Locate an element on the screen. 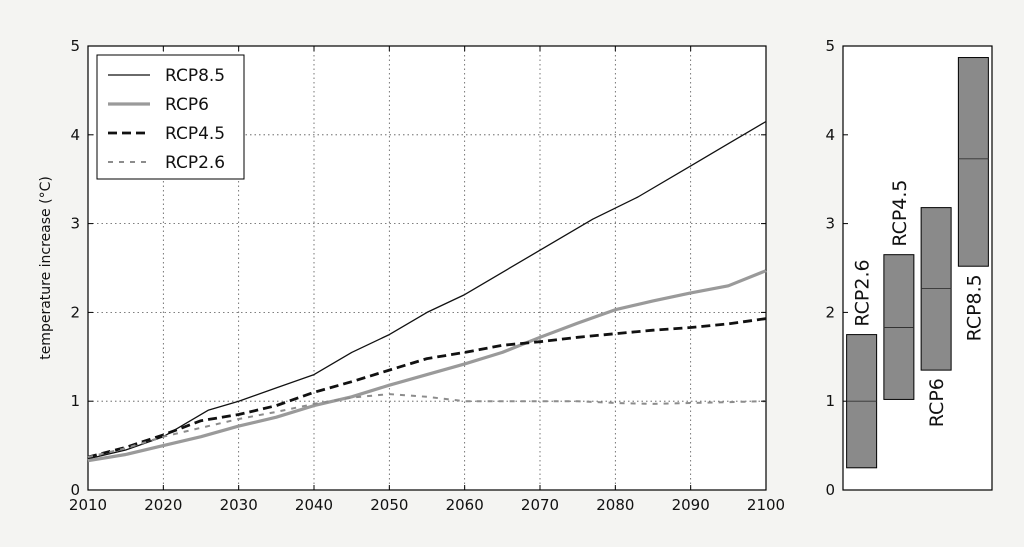 The width and height of the screenshot is (1024, 547). x-tick-label: 2080 is located at coordinates (615, 505).